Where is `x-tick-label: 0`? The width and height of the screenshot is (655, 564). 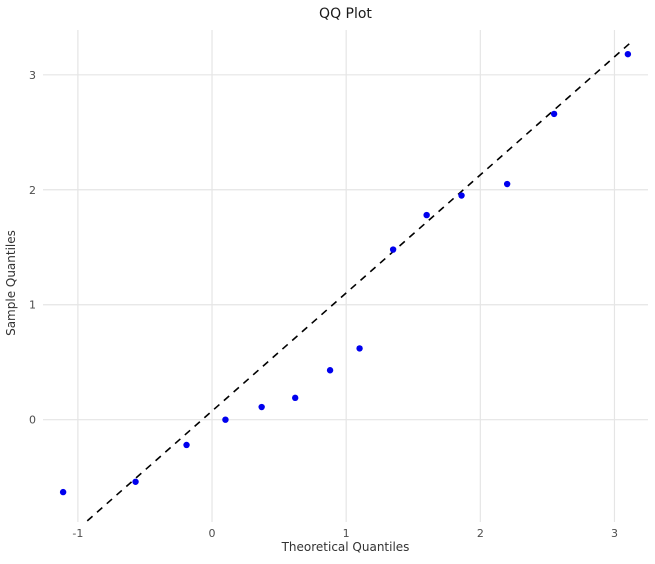
x-tick-label: 0 is located at coordinates (212, 533).